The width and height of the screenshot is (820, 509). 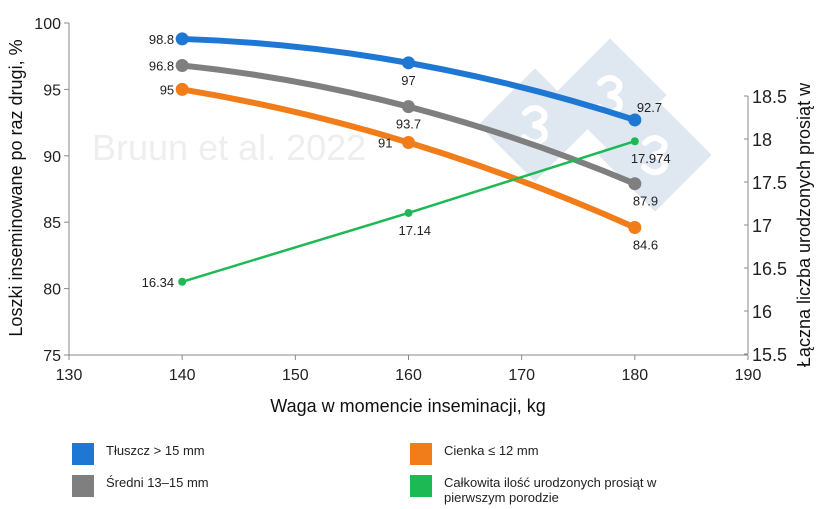 What do you see at coordinates (804, 224) in the screenshot?
I see `y2-axis-label: Łączna liczba urodzonych prosiąt w` at bounding box center [804, 224].